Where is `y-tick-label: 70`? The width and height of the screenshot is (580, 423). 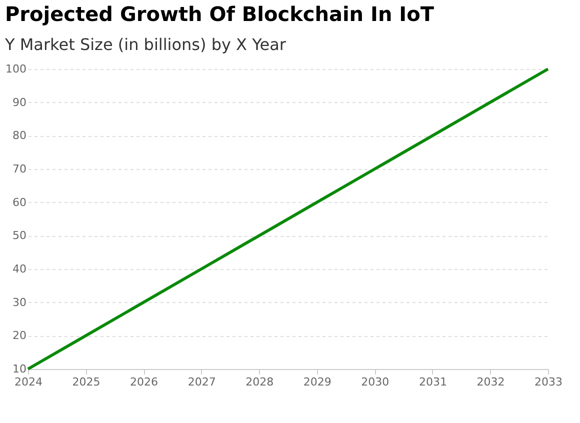 y-tick-label: 70 is located at coordinates (19, 169).